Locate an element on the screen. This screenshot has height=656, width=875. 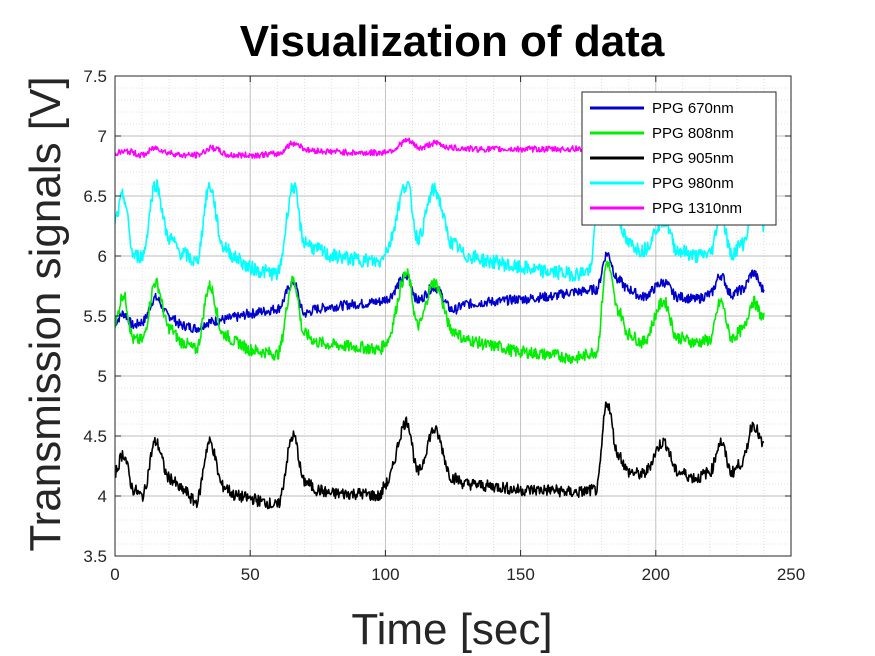
x-tick-label: 150 is located at coordinates (520, 574).